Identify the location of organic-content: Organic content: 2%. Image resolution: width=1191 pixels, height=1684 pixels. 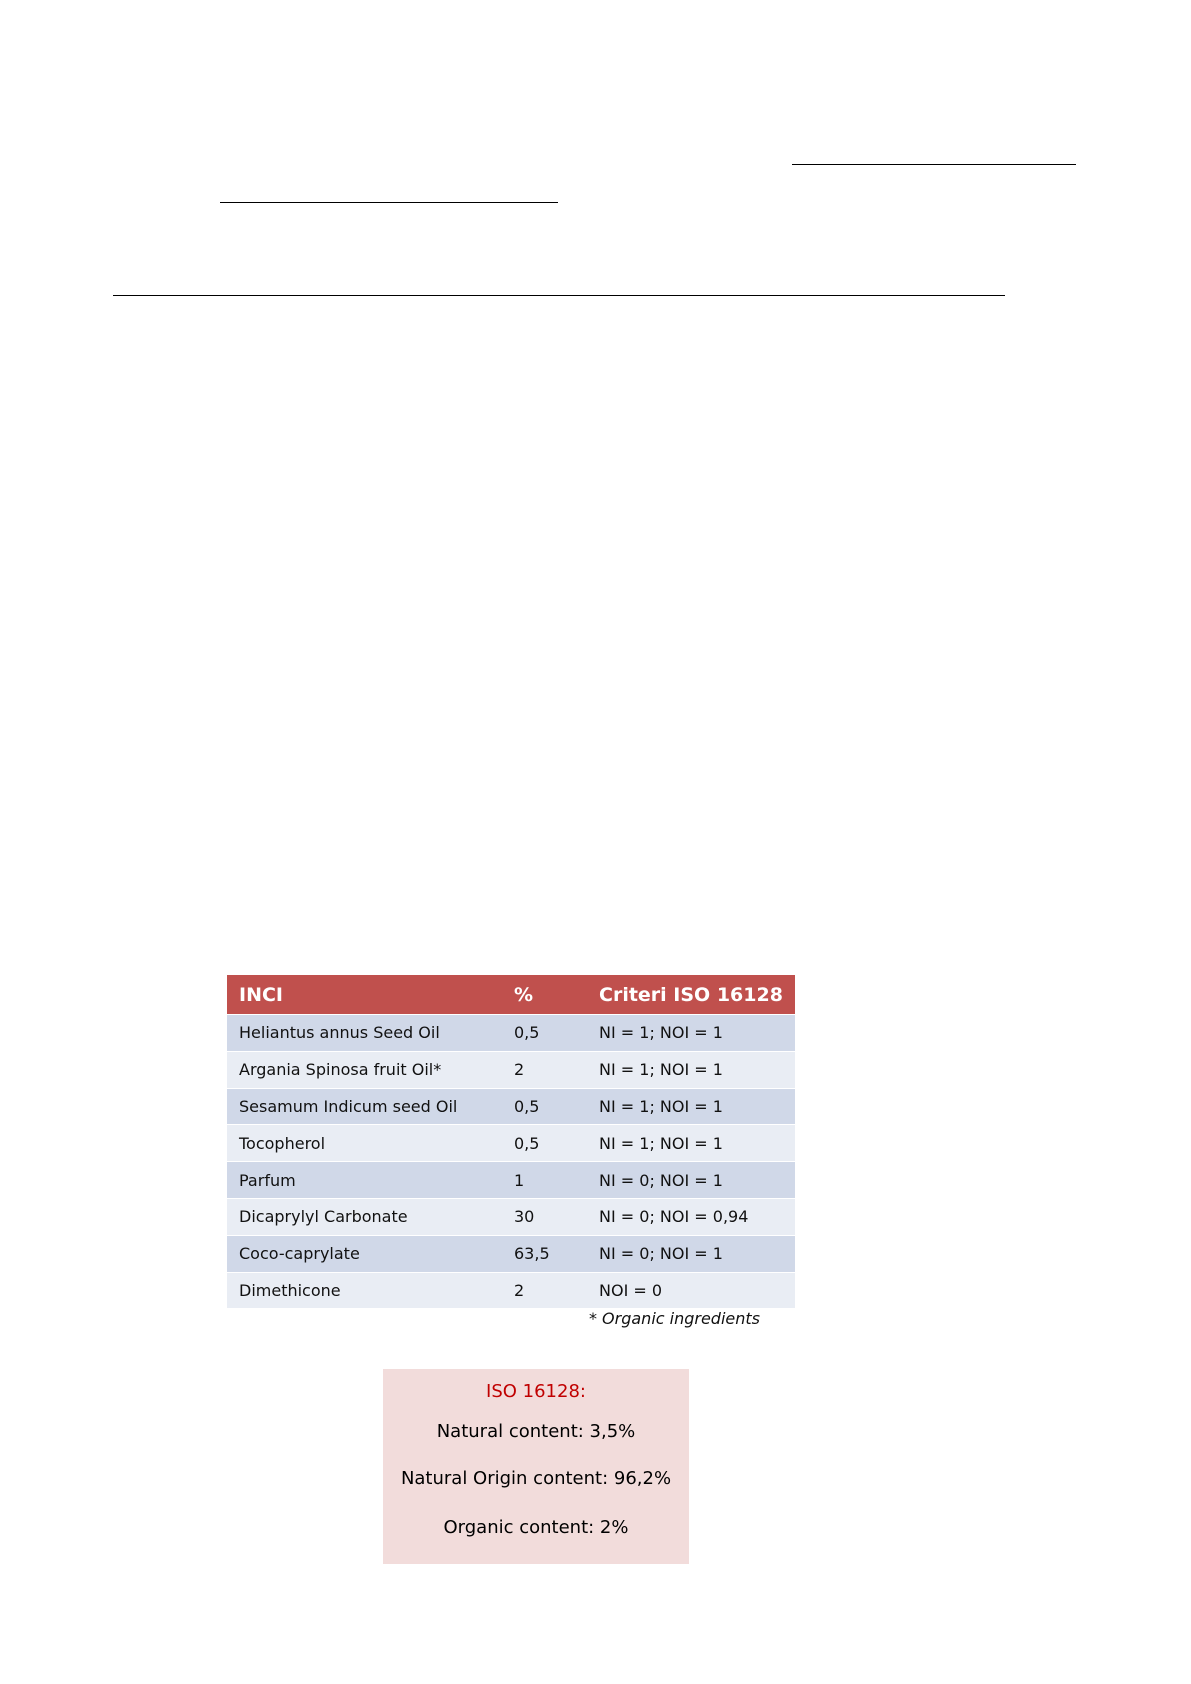
(536, 1527).